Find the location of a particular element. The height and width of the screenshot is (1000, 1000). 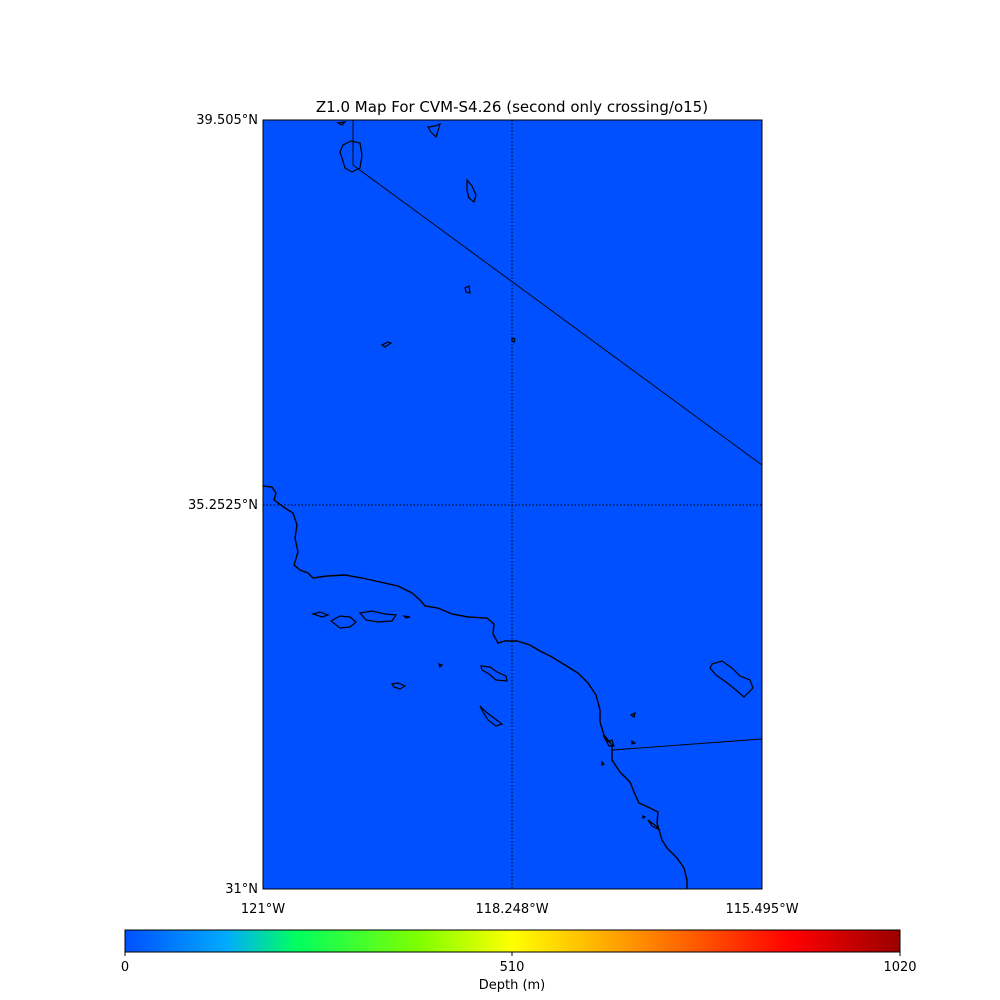

colorbar-label: Depth (m) is located at coordinates (512, 985).